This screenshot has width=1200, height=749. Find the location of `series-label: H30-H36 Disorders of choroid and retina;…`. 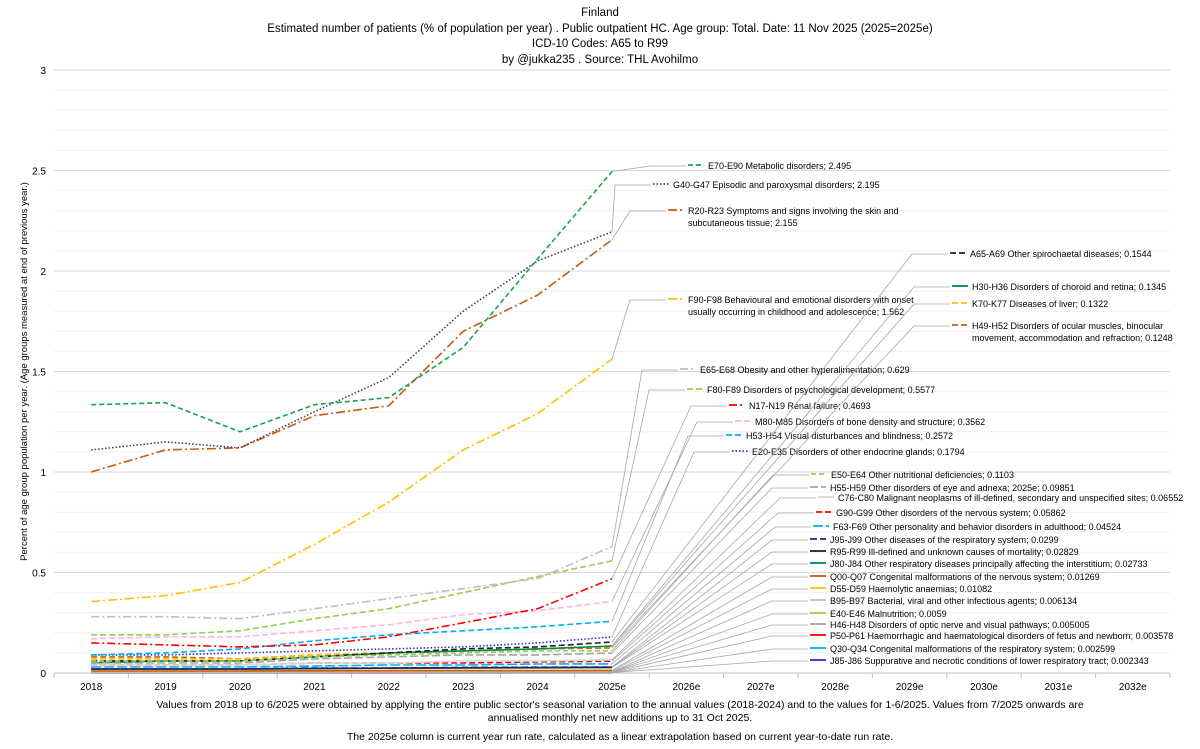

series-label: H30-H36 Disorders of choroid and retina;… is located at coordinates (1069, 287).